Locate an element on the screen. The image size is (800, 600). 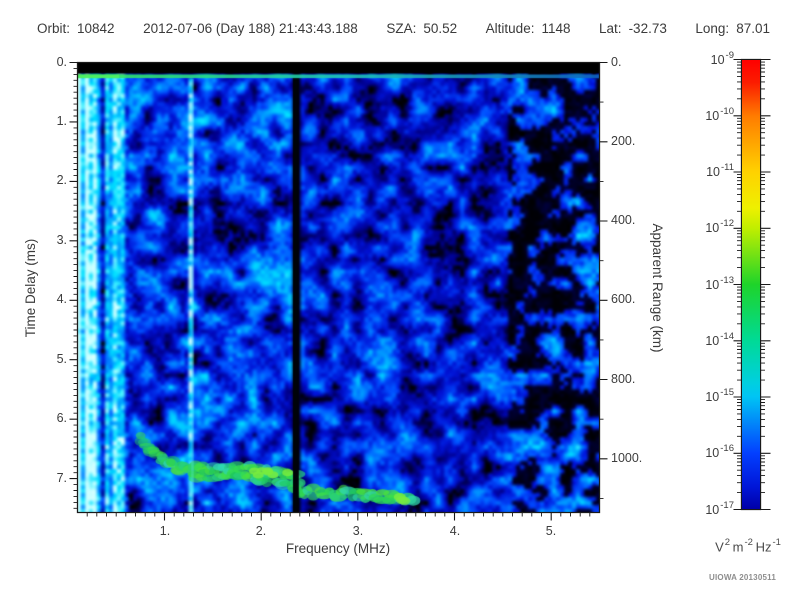
y-right-tick-label: 800. is located at coordinates (623, 379).